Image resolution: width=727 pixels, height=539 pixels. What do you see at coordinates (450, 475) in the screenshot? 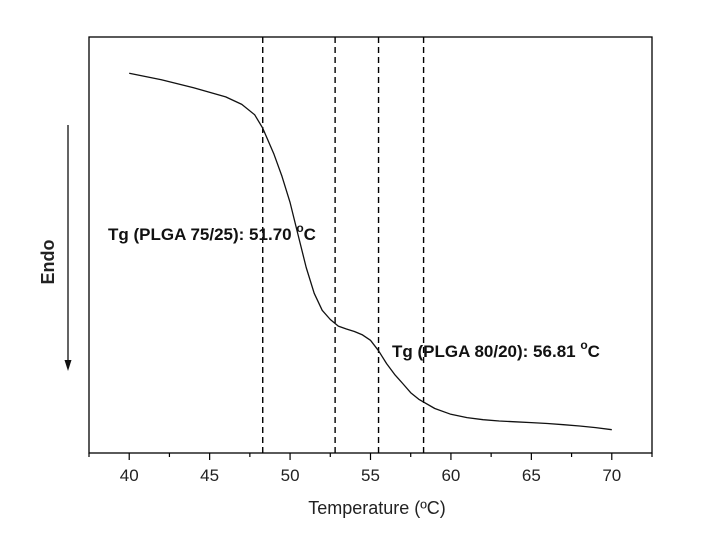
I see `x-tick-label: 60` at bounding box center [450, 475].